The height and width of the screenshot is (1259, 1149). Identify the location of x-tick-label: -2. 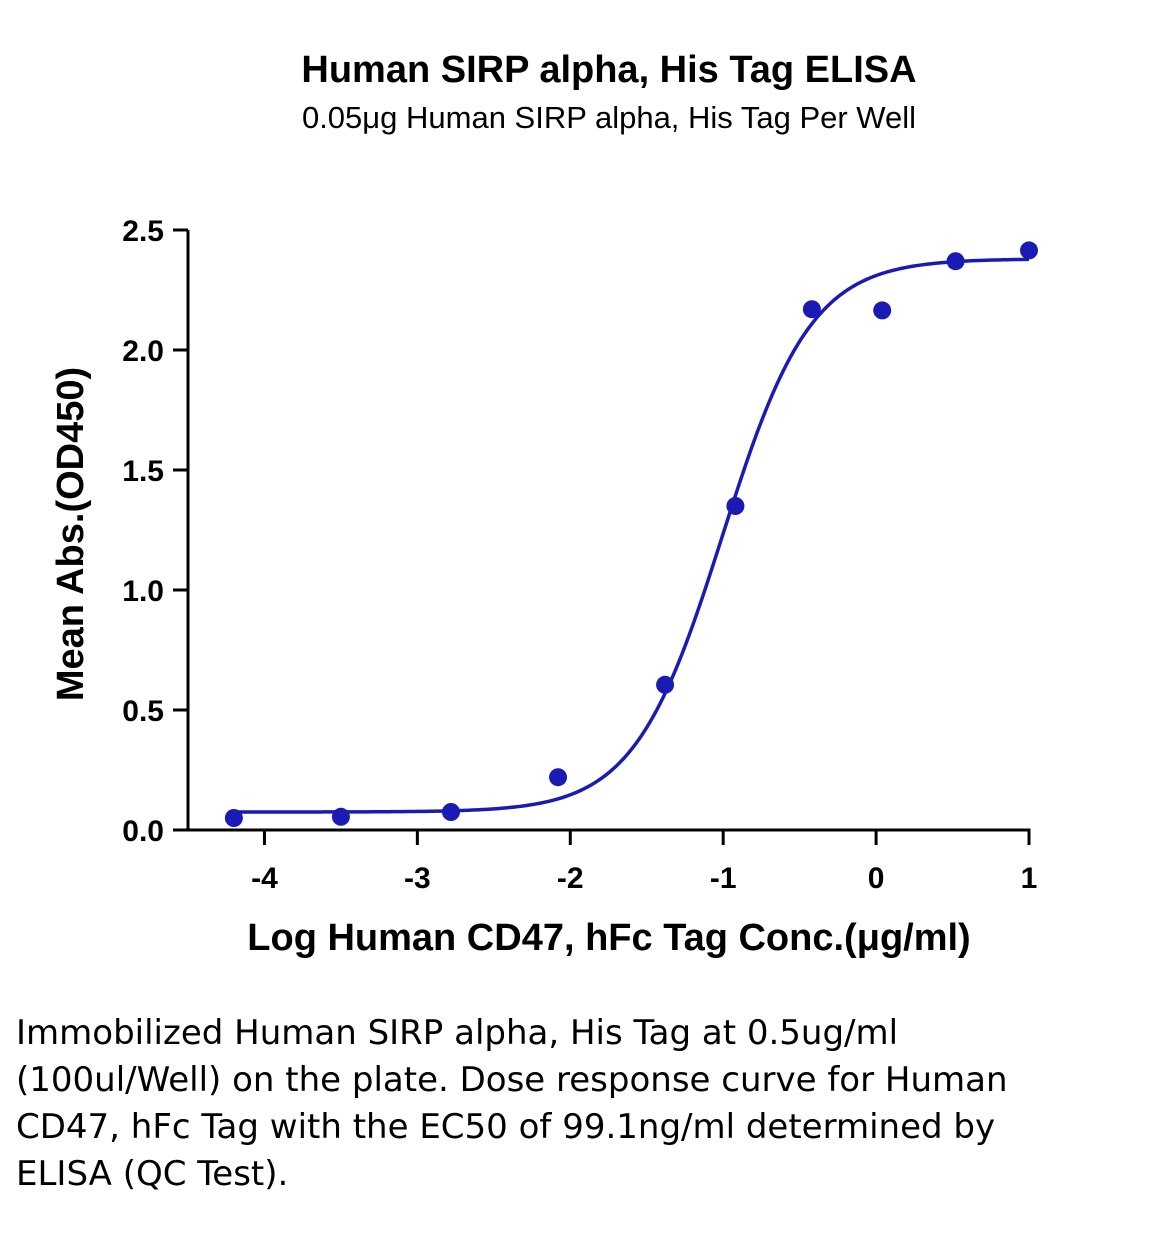
(570, 878).